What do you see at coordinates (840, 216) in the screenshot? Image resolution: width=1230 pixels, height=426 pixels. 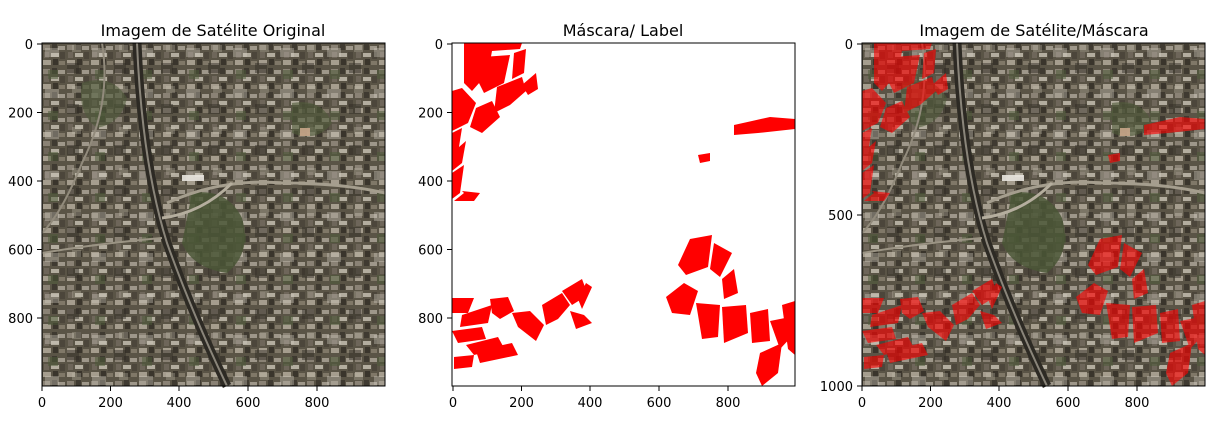 I see `y-tick-label: 500` at bounding box center [840, 216].